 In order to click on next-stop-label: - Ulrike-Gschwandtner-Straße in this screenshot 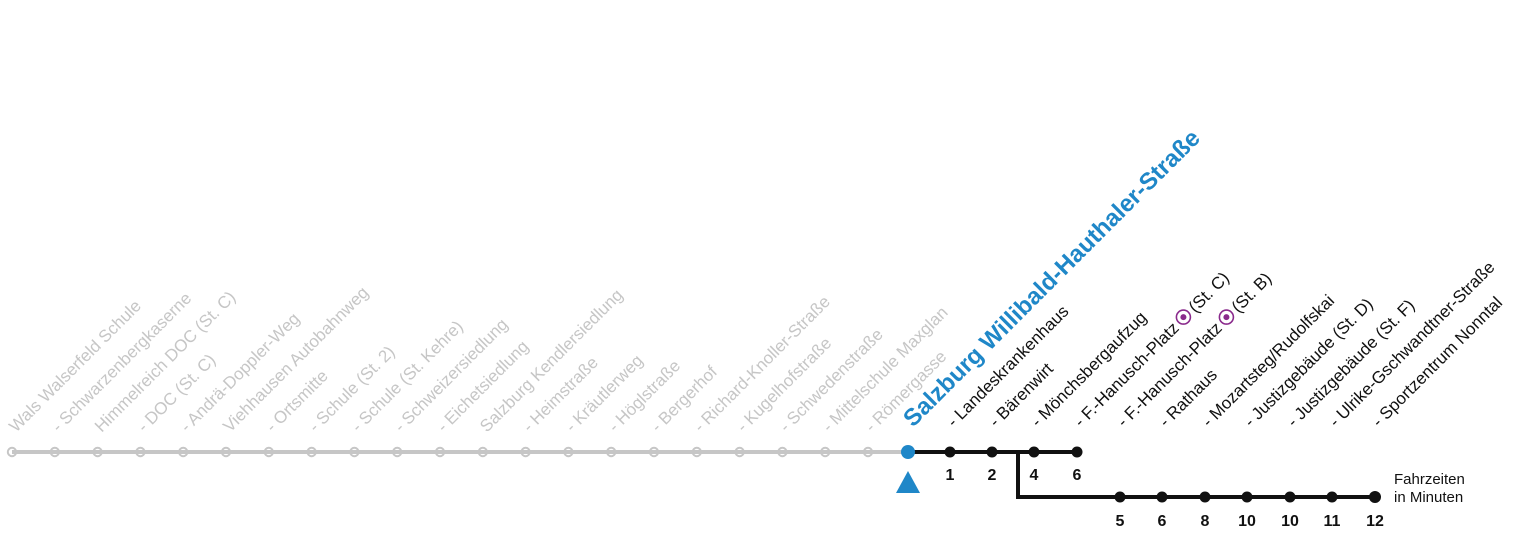, I will do `click(1411, 344)`.